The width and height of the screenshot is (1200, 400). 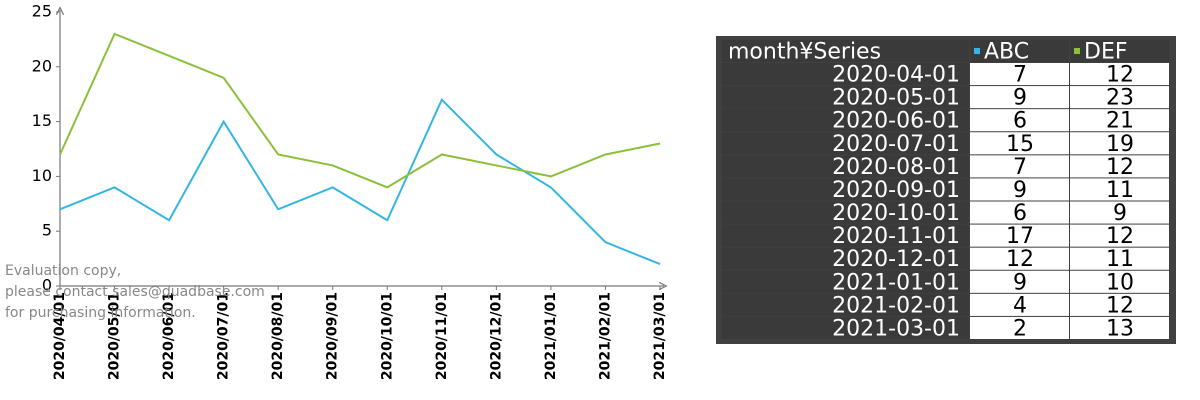 I want to click on y-tick-label: 5, so click(x=47, y=230).